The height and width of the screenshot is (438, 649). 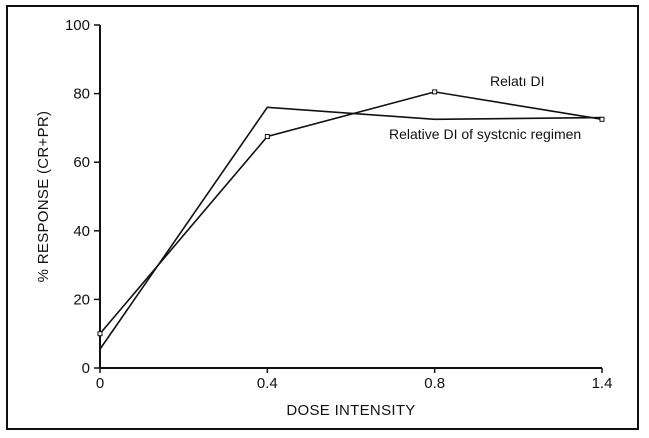 I want to click on x-tick-label: 1.4, so click(x=602, y=383).